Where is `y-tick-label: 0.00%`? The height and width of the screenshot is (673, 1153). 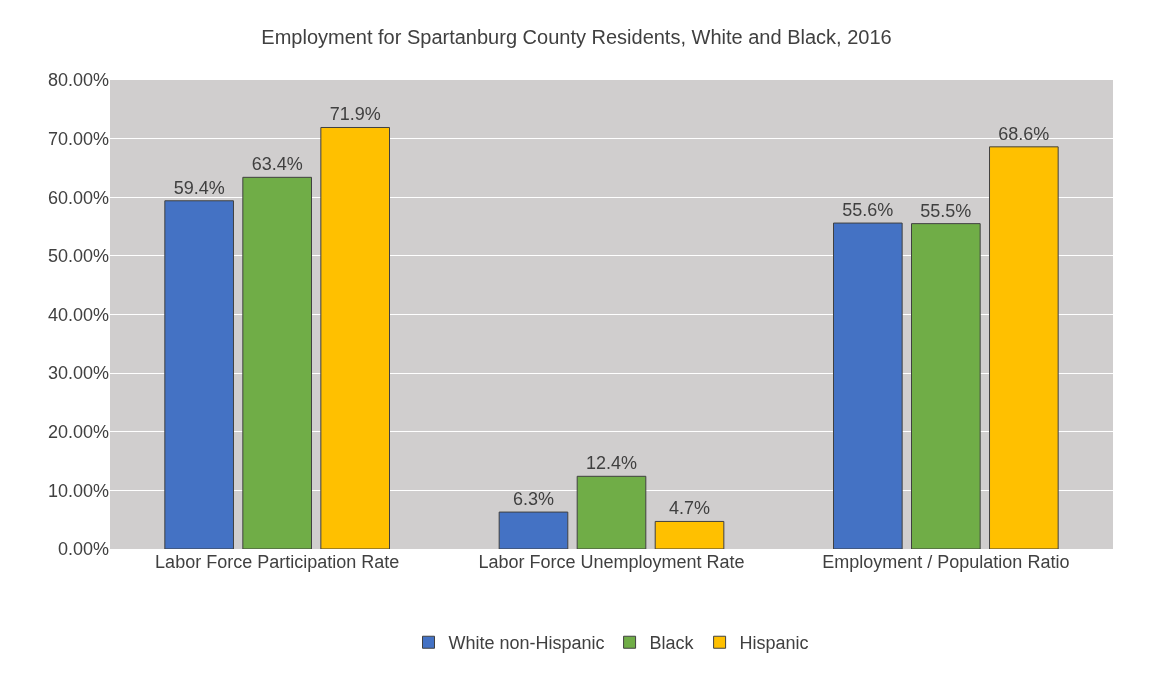
y-tick-label: 0.00% is located at coordinates (83, 549).